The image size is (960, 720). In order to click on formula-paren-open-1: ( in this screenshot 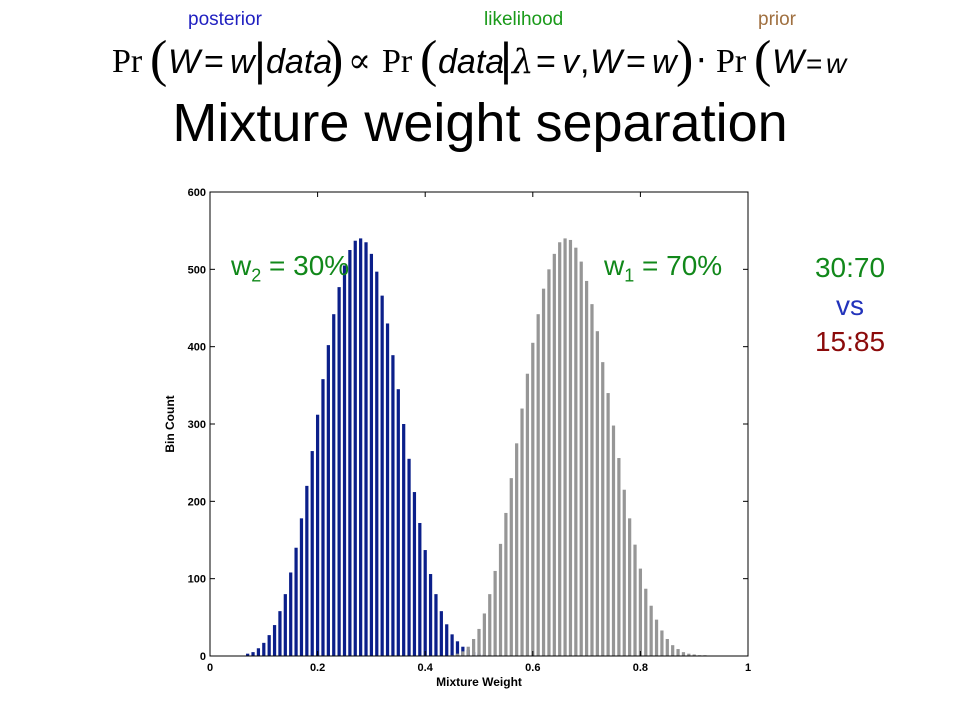, I will do `click(158, 59)`.